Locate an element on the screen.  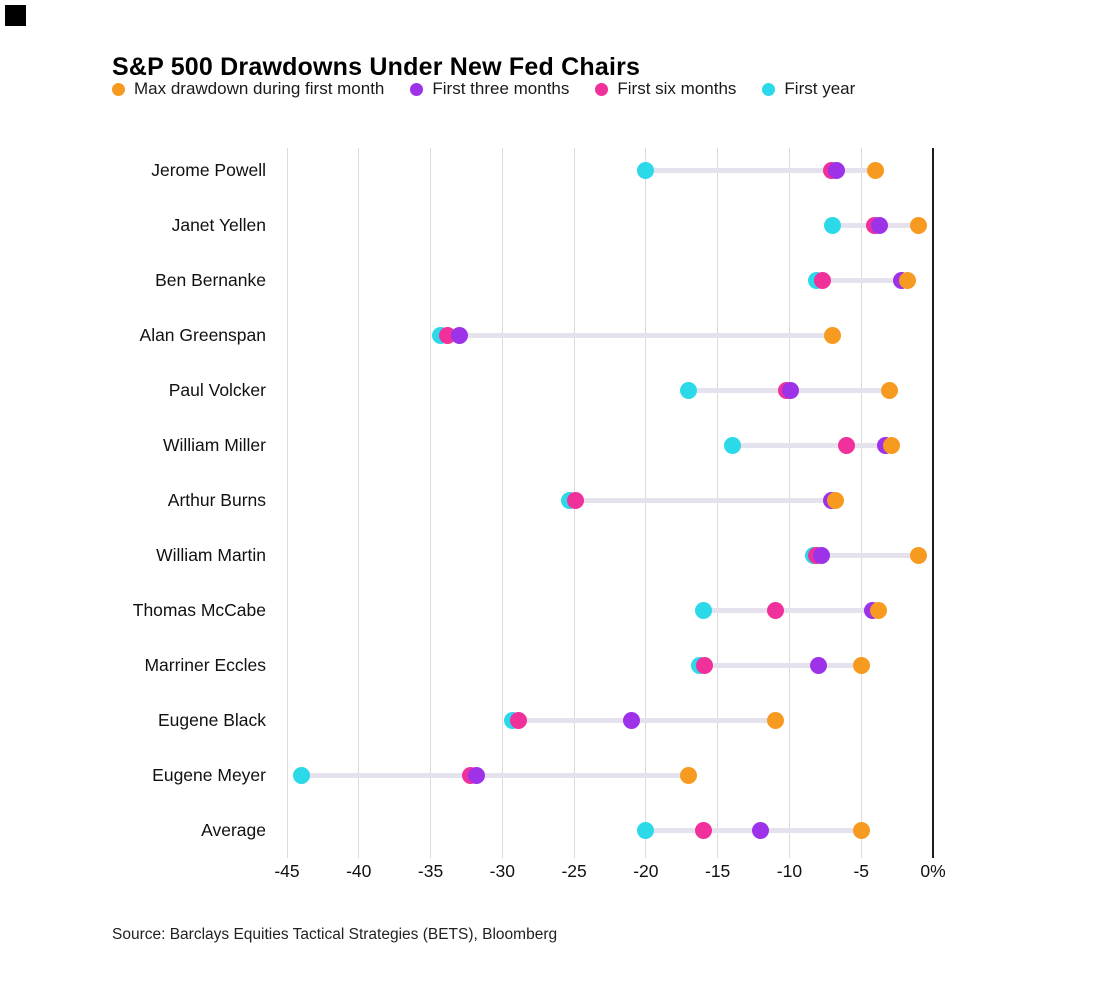
x-tick-label: -5 is located at coordinates (861, 871).